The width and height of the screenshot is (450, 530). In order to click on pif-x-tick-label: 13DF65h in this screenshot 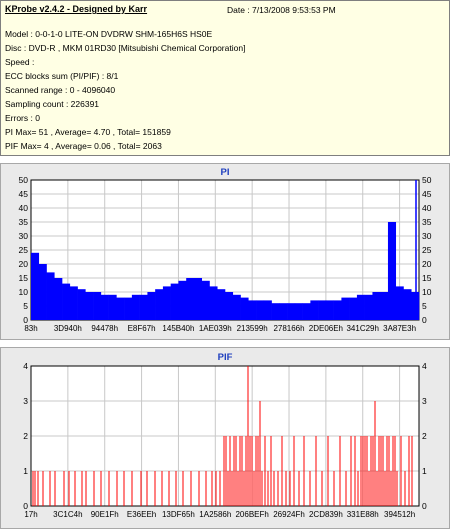, I will do `click(178, 514)`.